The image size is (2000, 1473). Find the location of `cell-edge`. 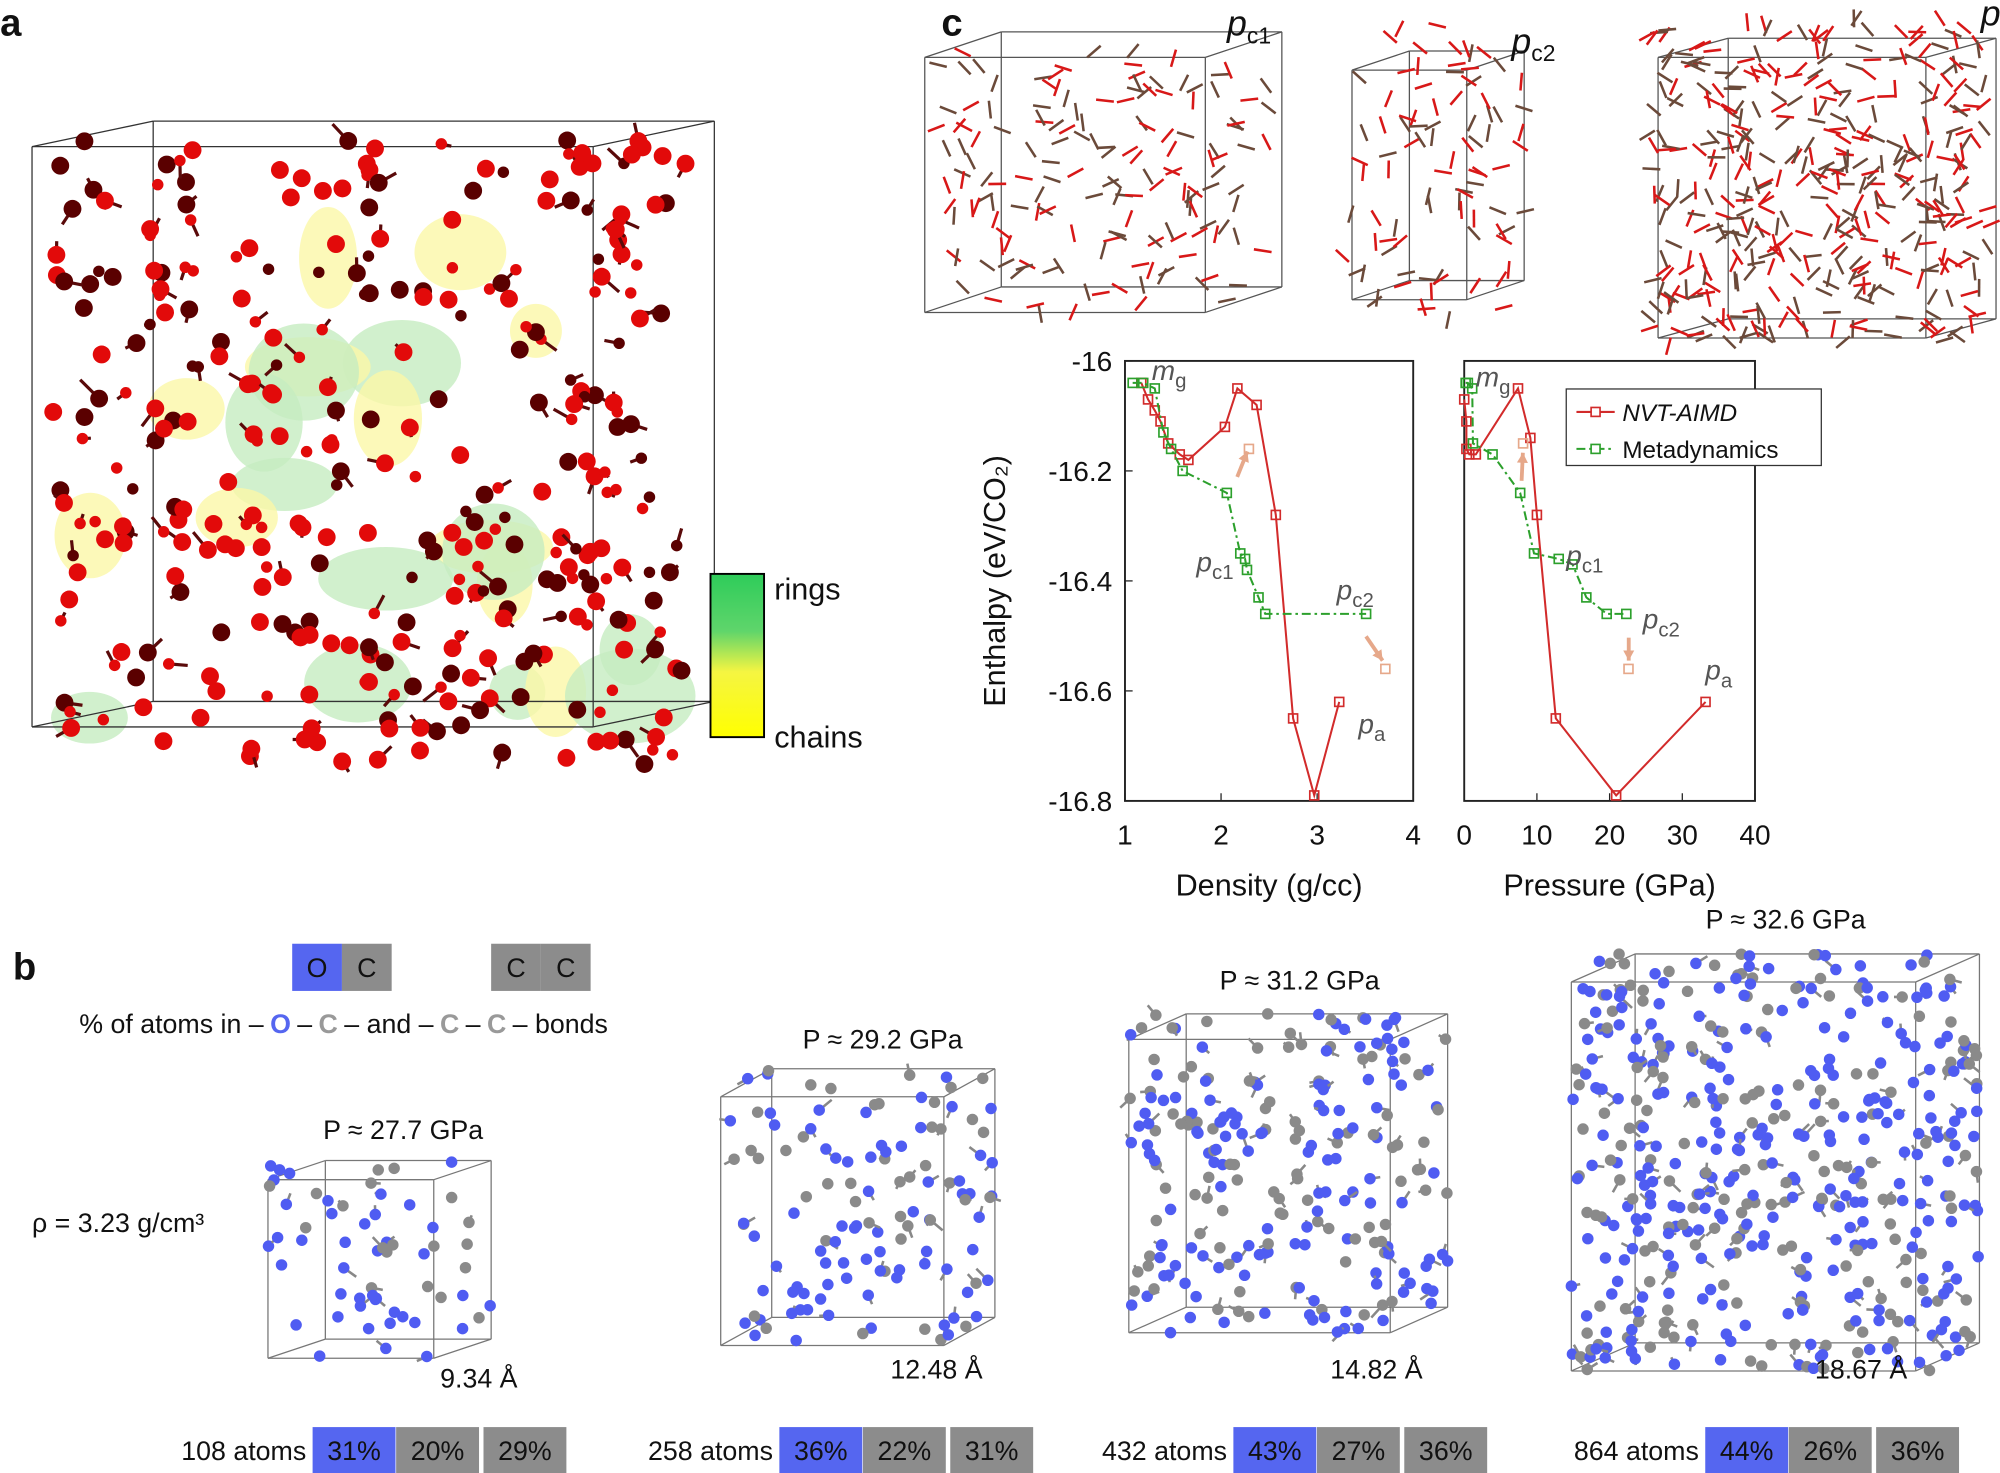

cell-edge is located at coordinates (1157, 1026).